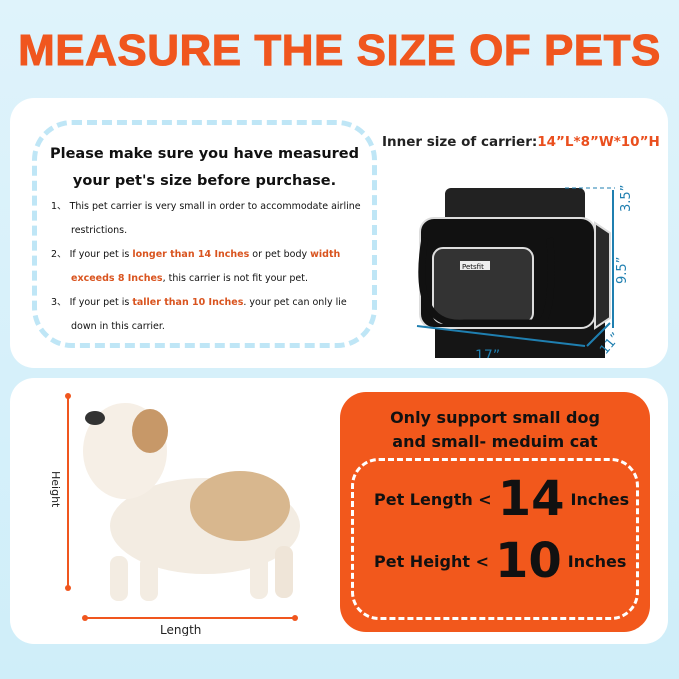 The width and height of the screenshot is (679, 679). I want to click on height-limit-unit: Inches, so click(597, 561).